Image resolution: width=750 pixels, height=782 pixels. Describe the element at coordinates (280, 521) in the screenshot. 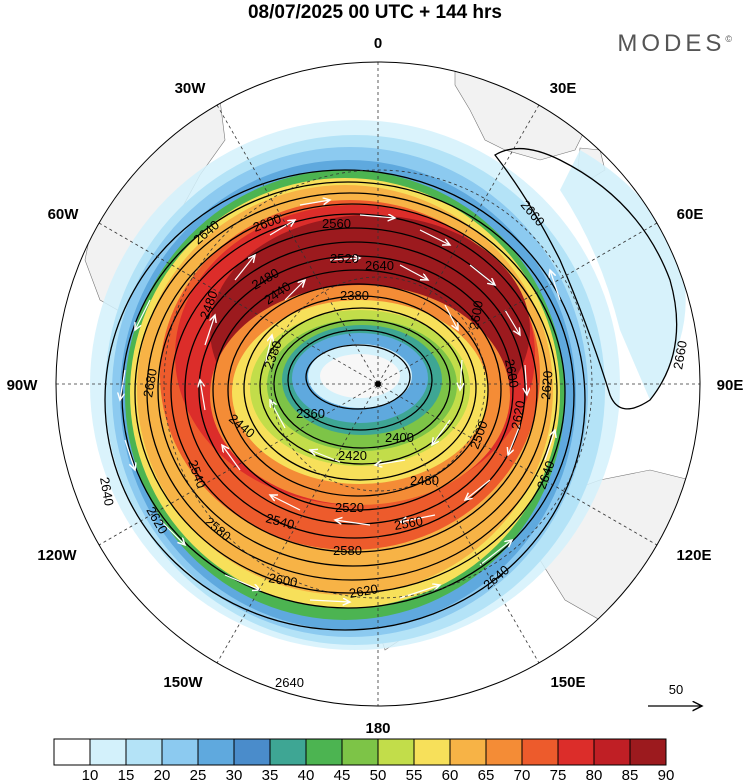

I see `contour-label: 2540` at that location.